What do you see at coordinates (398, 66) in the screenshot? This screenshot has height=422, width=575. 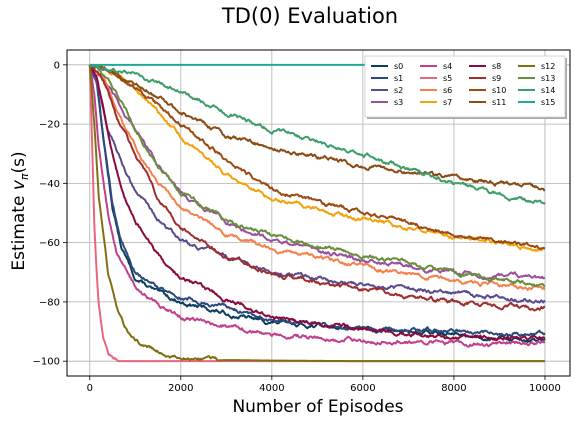 I see `legend-label-s0: s0` at bounding box center [398, 66].